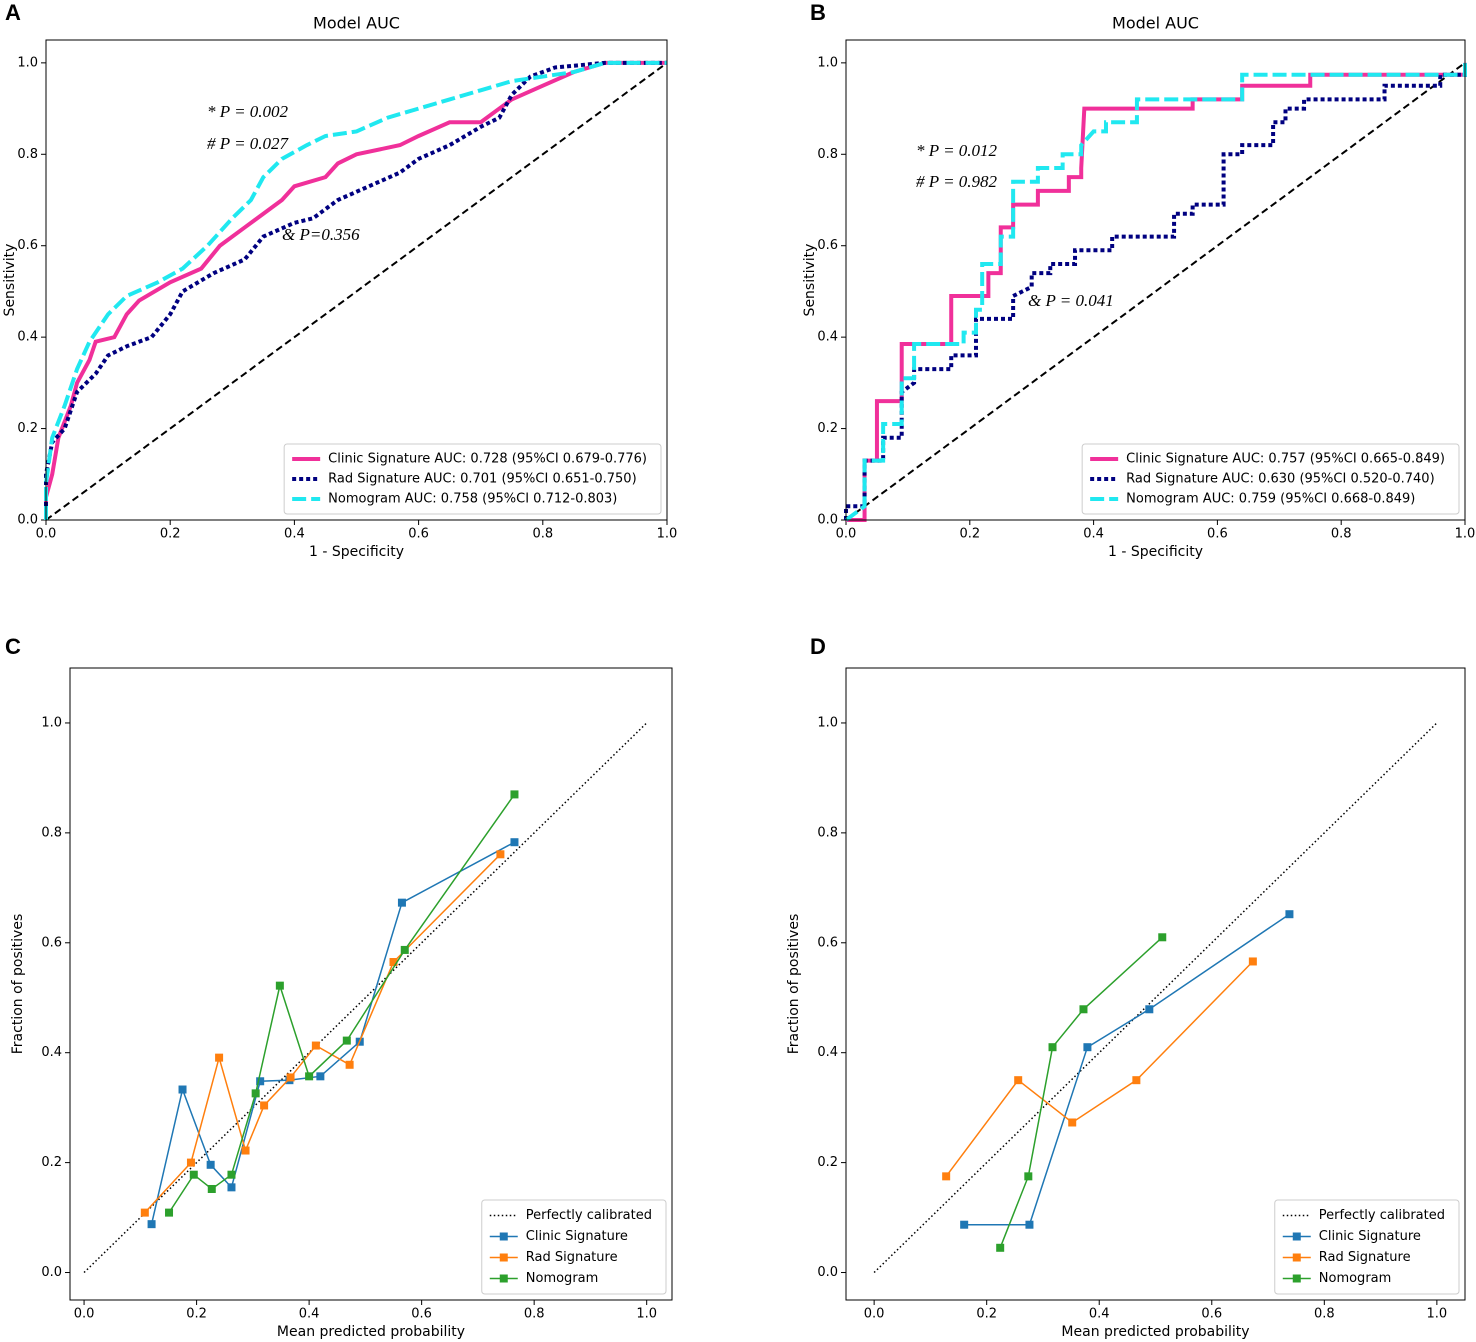  Describe the element at coordinates (321, 234) in the screenshot. I see `annotation: & P=0.356` at that location.